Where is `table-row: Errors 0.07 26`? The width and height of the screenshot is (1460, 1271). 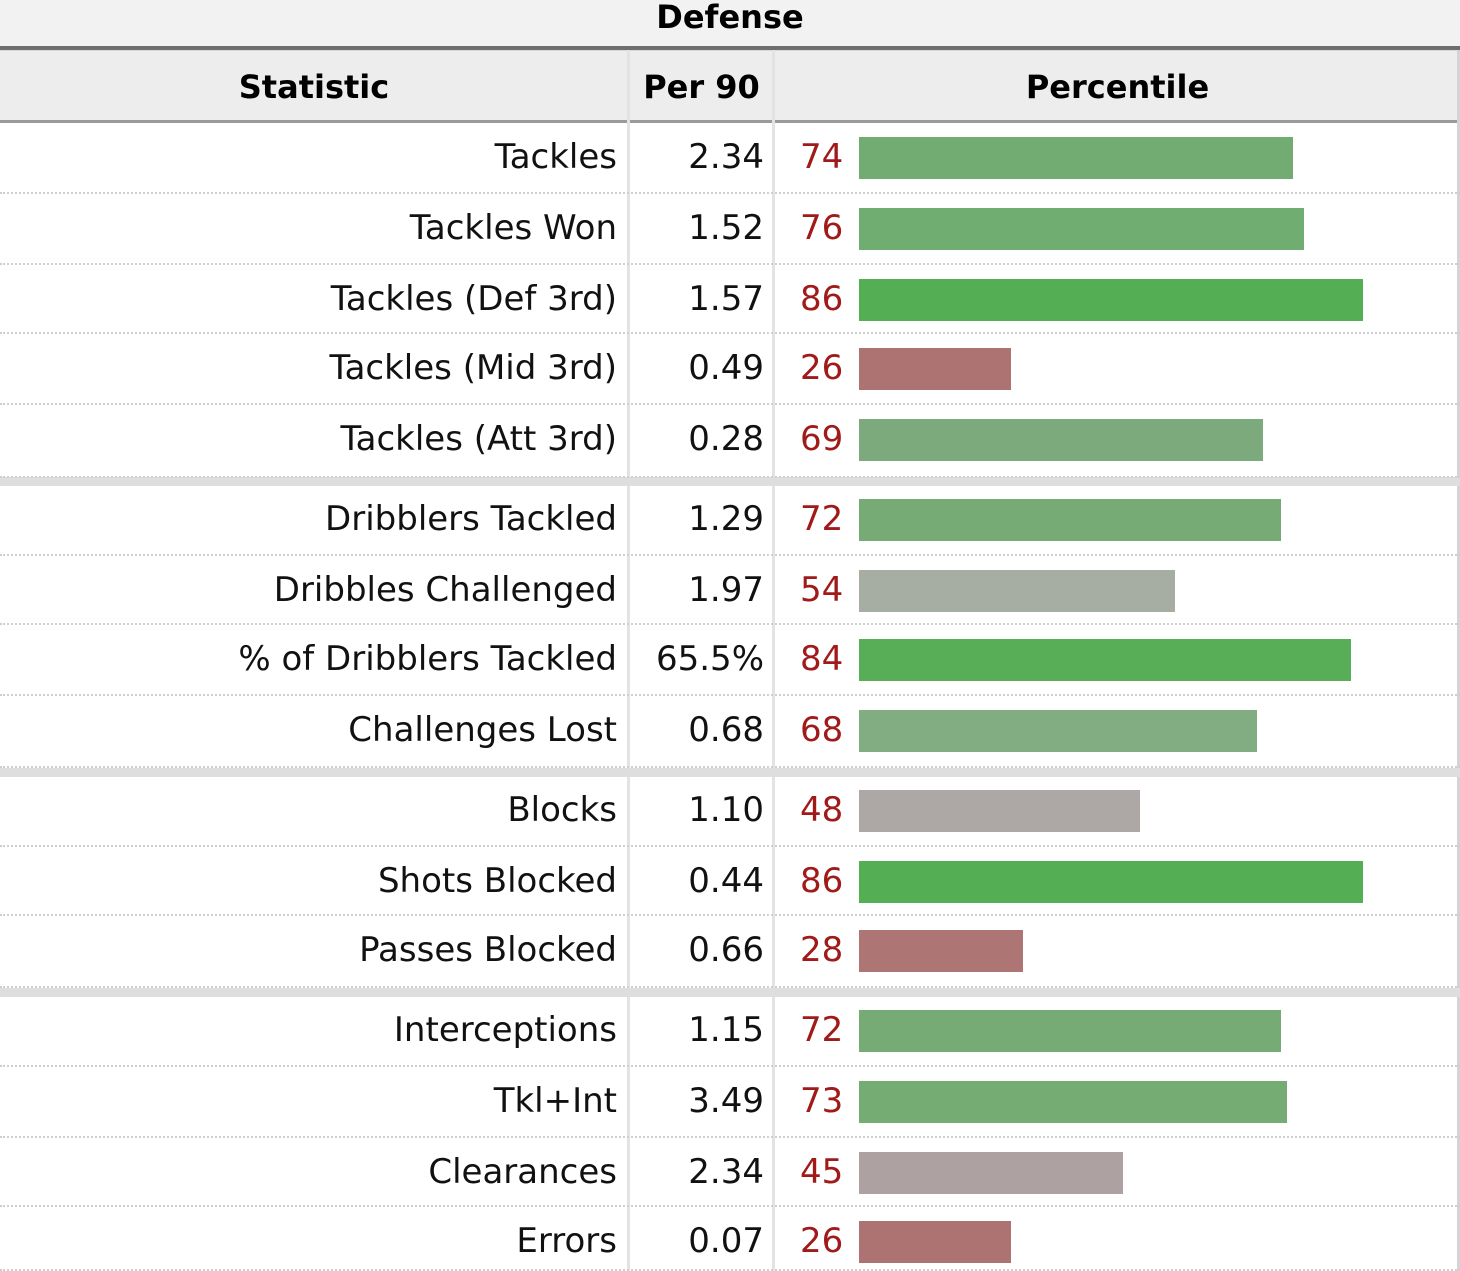 table-row: Errors 0.07 26 is located at coordinates (730, 1239).